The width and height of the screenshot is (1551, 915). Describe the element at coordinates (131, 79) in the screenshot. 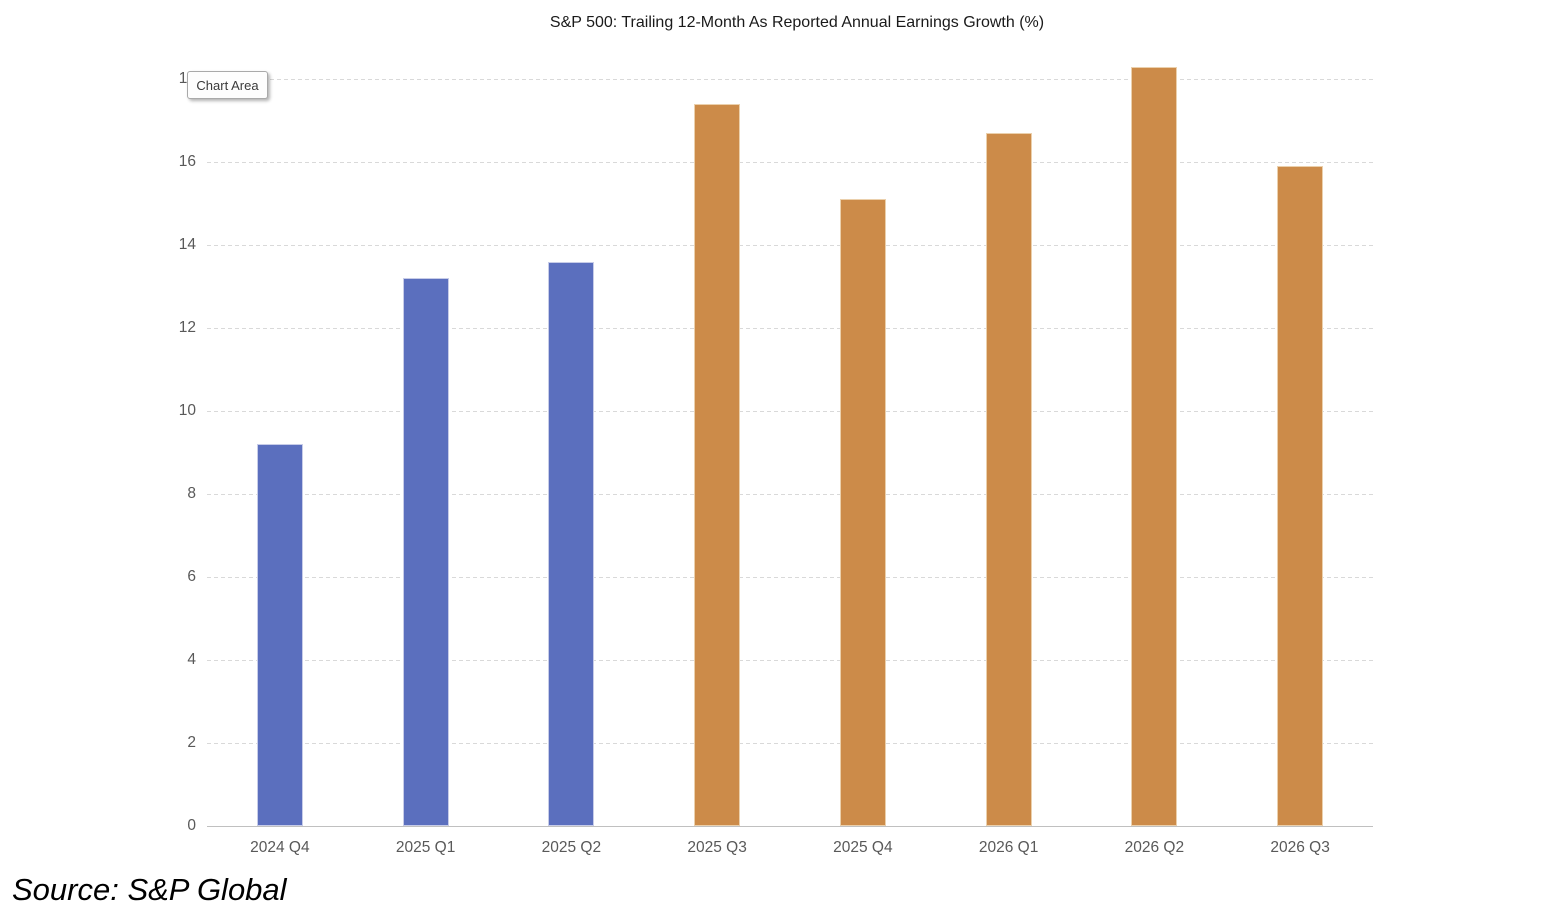

I see `y-tick-label-18: 18` at that location.